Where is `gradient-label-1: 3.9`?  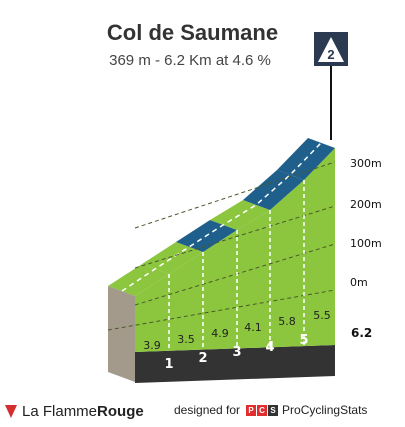 gradient-label-1: 3.9 is located at coordinates (152, 345).